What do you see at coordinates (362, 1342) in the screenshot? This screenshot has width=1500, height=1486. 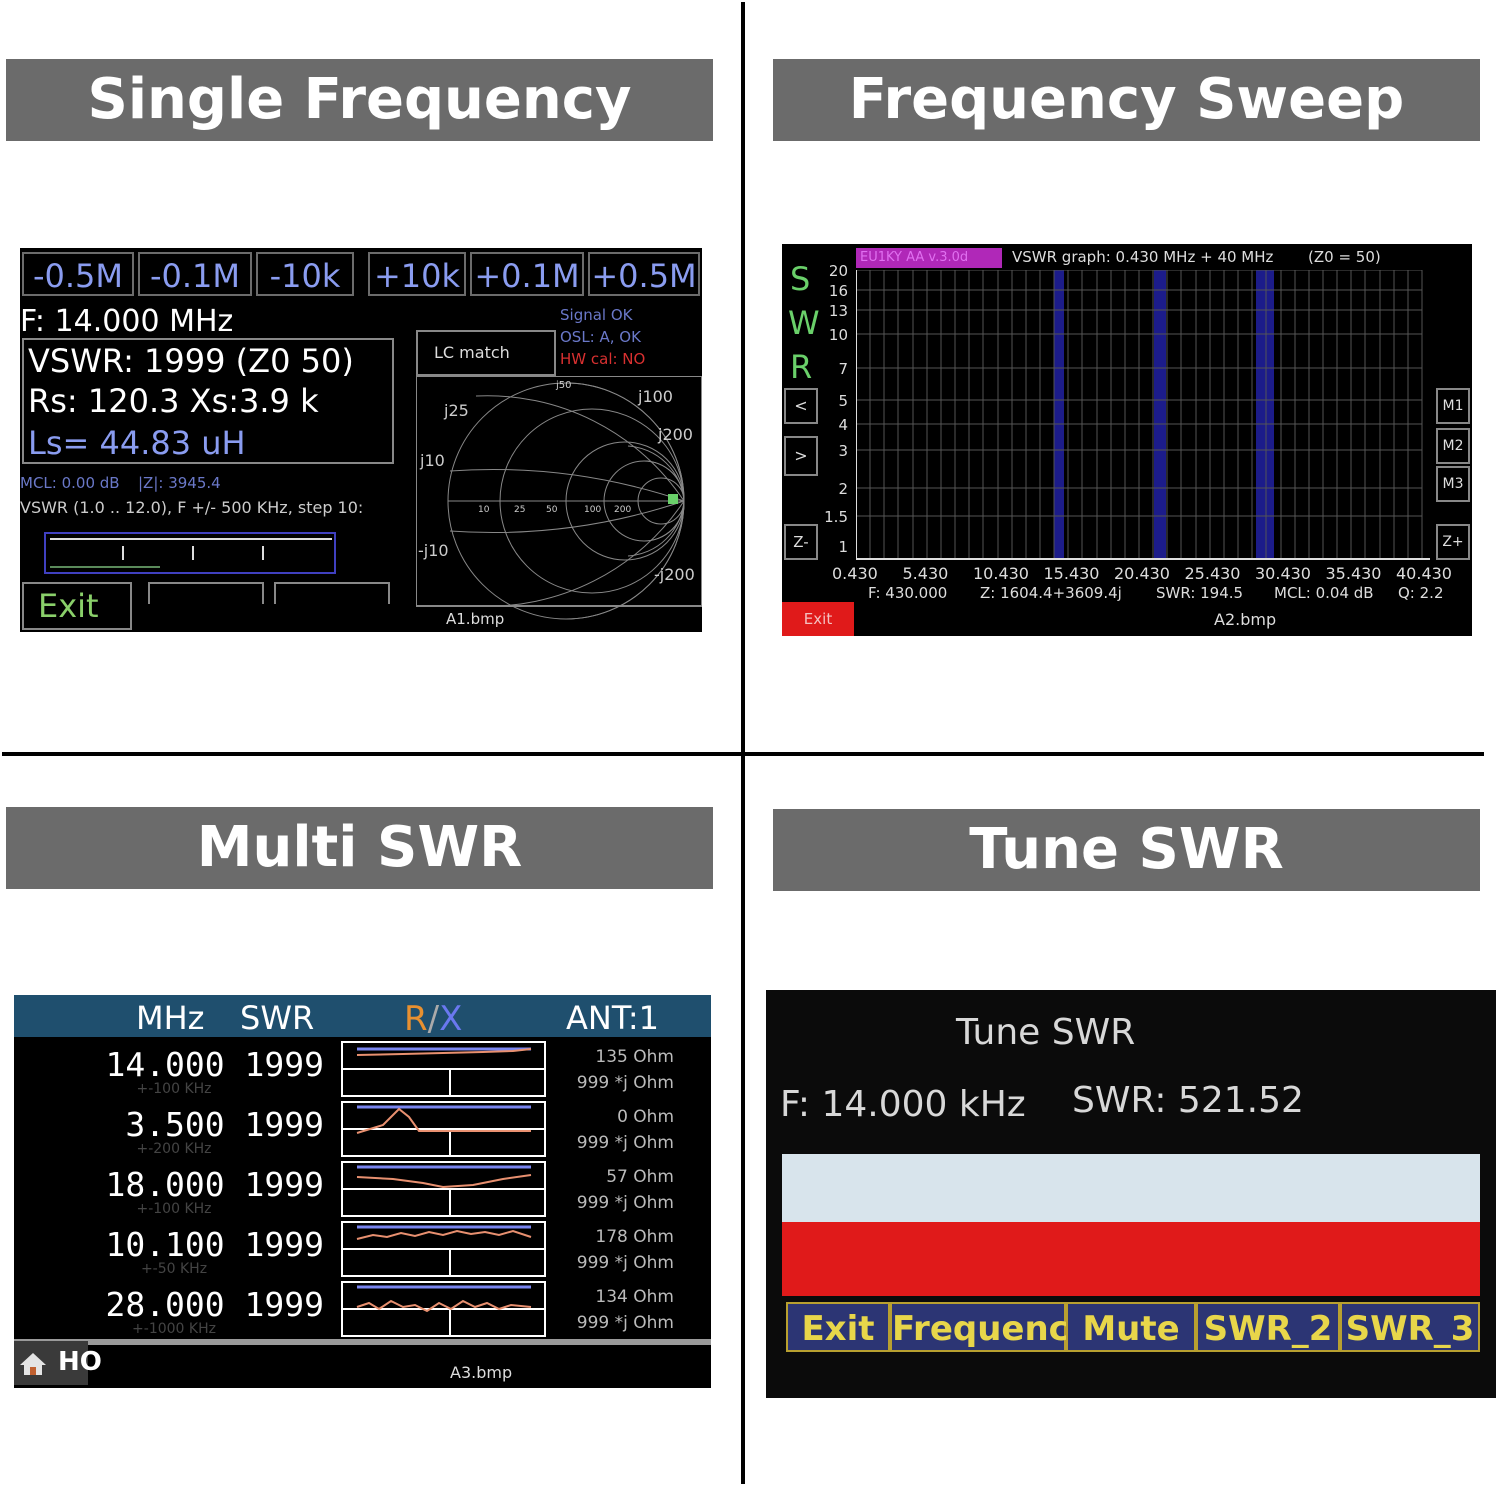 I see `softkey-strip` at bounding box center [362, 1342].